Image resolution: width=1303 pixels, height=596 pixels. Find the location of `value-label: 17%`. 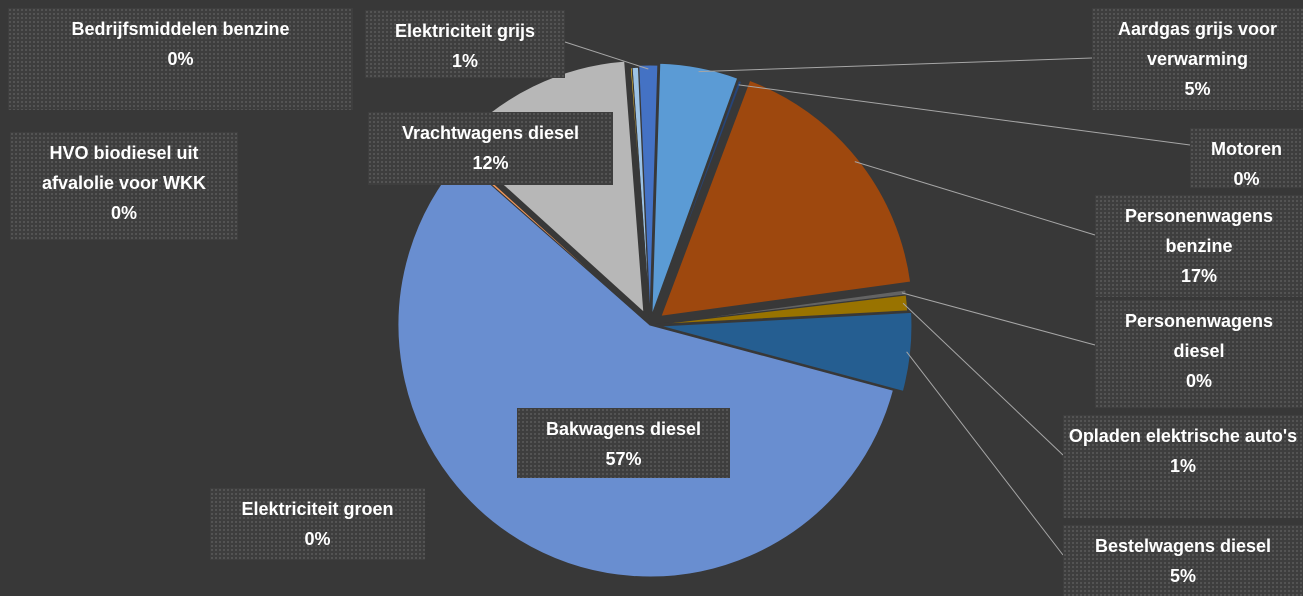

value-label: 17% is located at coordinates (1199, 276).